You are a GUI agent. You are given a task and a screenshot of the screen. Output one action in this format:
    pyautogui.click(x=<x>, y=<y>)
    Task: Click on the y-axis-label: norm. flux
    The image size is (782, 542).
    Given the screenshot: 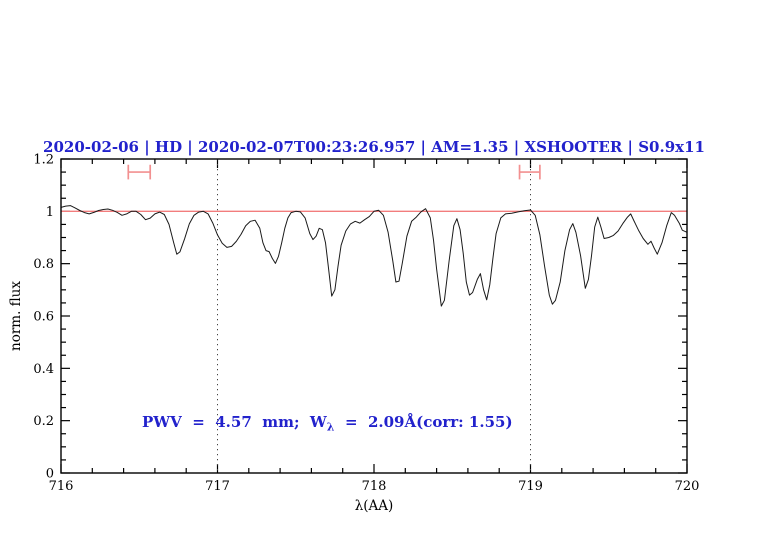 What is the action you would take?
    pyautogui.click(x=16, y=316)
    